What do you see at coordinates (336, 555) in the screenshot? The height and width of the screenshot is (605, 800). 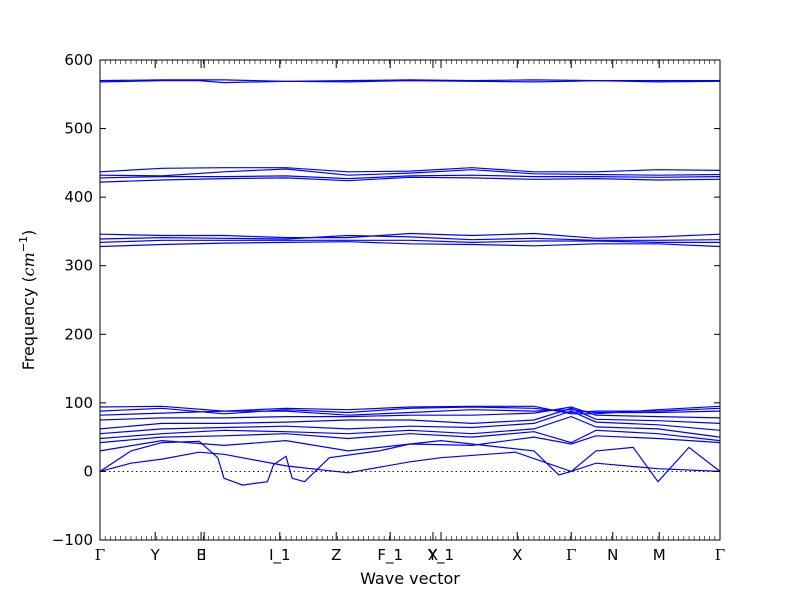 I see `x-tick-label: Z` at bounding box center [336, 555].